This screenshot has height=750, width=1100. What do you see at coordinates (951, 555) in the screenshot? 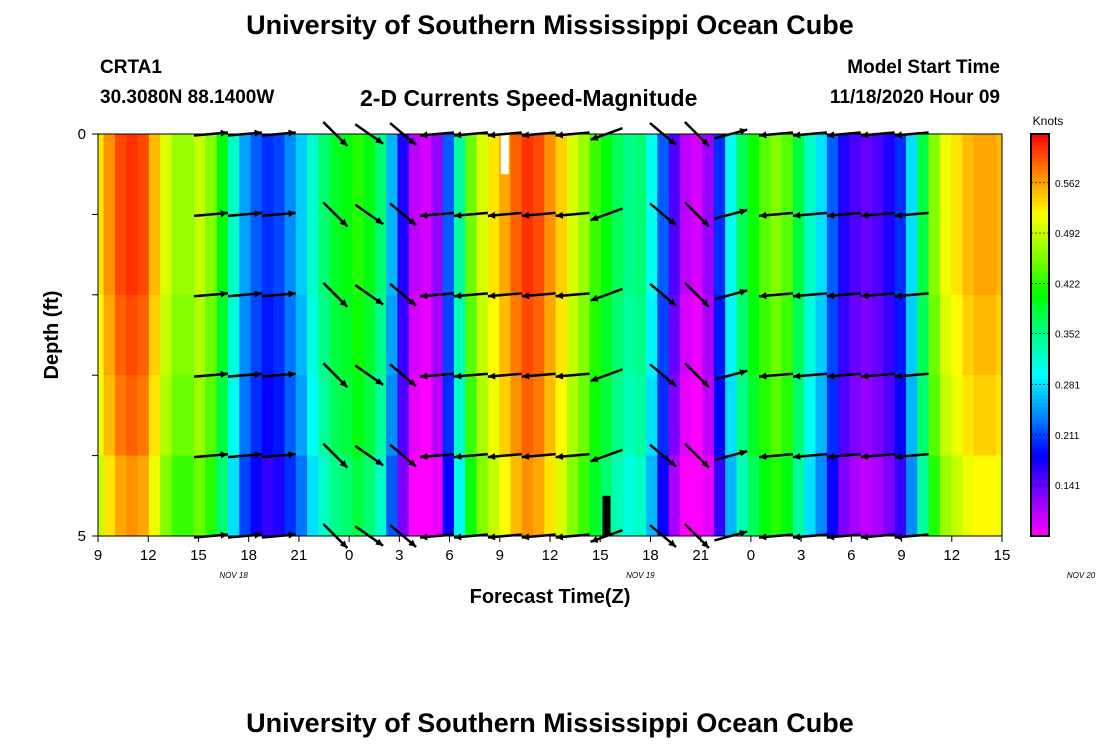
I see `x-tick-label: 12` at bounding box center [951, 555].